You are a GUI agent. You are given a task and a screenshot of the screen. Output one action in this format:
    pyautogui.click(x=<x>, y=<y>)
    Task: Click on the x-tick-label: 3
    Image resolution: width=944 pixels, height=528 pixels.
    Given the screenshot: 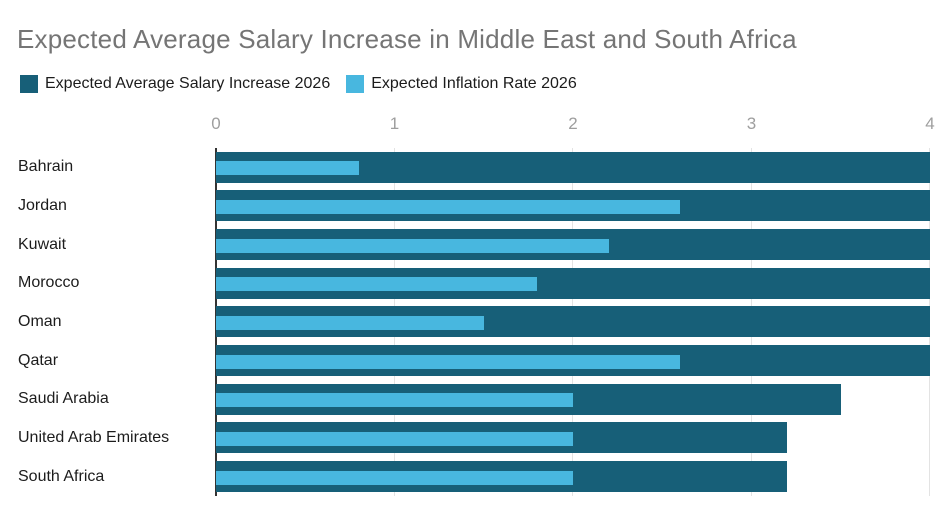 What is the action you would take?
    pyautogui.click(x=751, y=123)
    